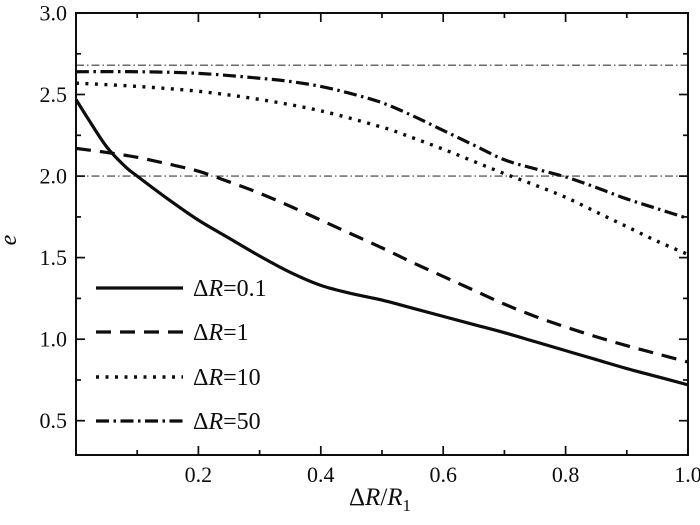  What do you see at coordinates (687, 474) in the screenshot?
I see `x-tick-label: 1.0` at bounding box center [687, 474].